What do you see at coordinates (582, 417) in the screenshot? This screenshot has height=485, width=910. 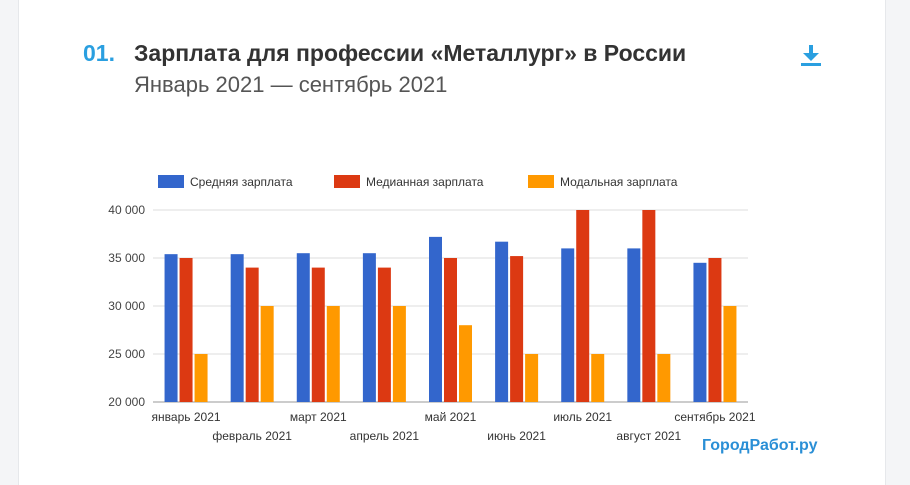 I see `x-tick-label: июль 2021` at bounding box center [582, 417].